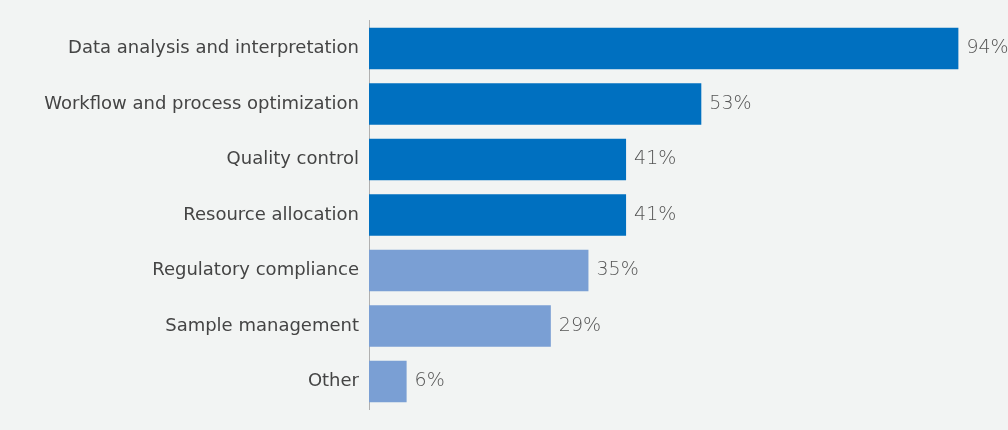  I want to click on y-tick-label: Sample management, so click(262, 324).